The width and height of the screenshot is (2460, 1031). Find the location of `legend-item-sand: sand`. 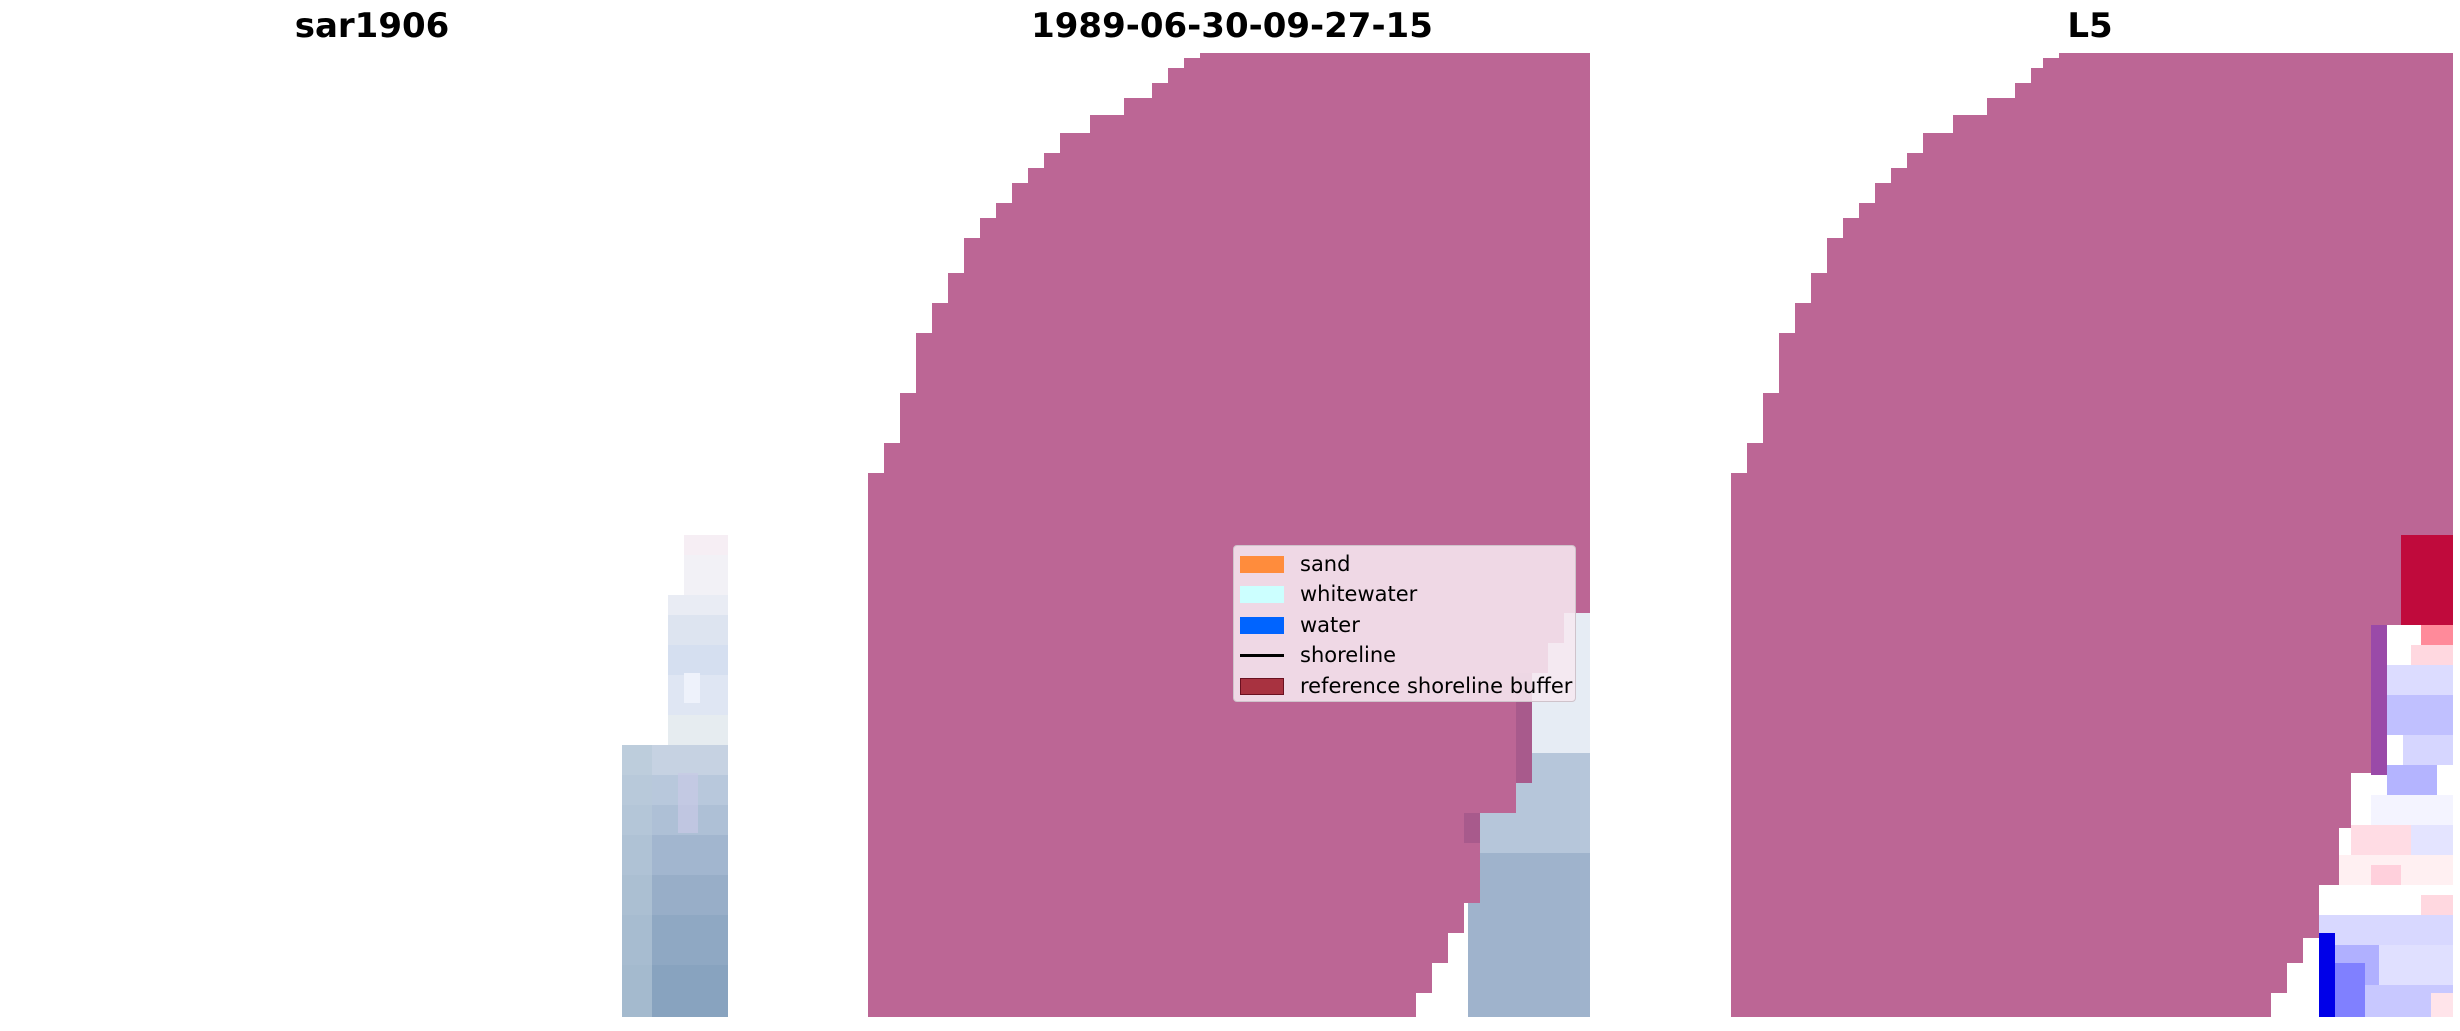

legend-item-sand: sand is located at coordinates (1295, 564).